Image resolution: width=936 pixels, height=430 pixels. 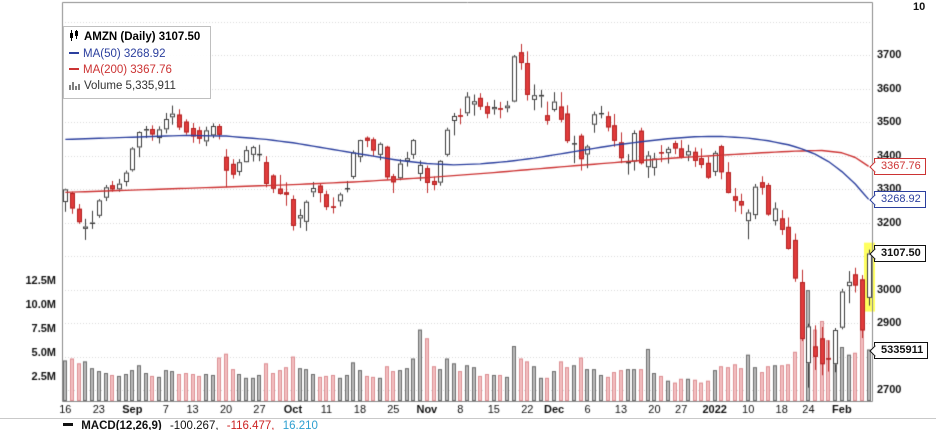 I want to click on volume-bars-icon, so click(x=74, y=87).